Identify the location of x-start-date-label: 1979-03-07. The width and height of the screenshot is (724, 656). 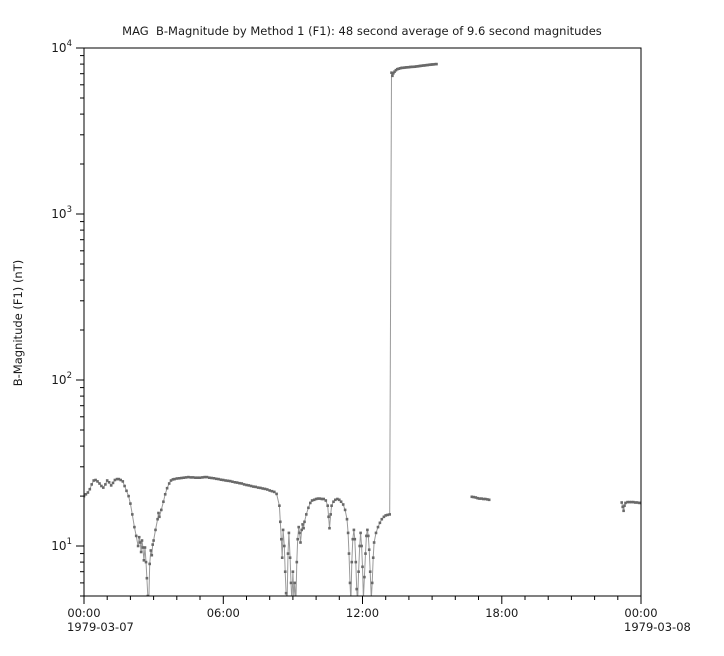
(100, 627).